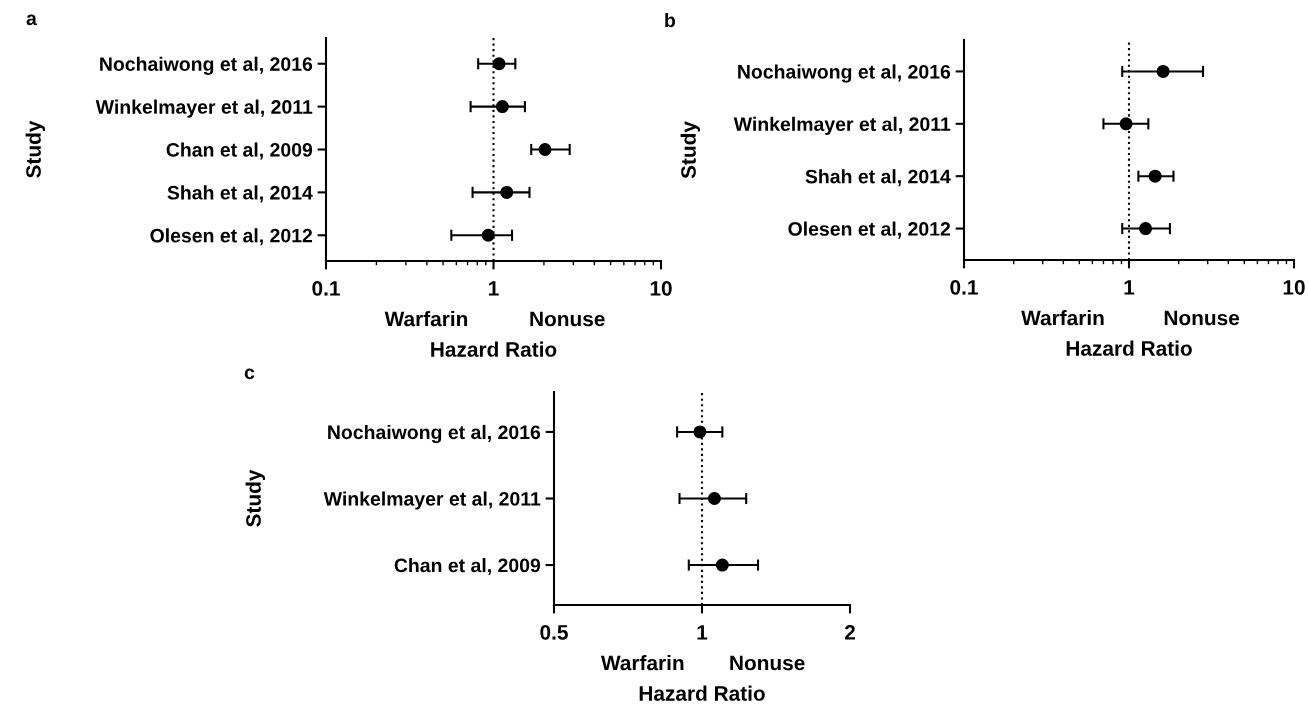 The image size is (1308, 722). I want to click on text: b, so click(670, 20).